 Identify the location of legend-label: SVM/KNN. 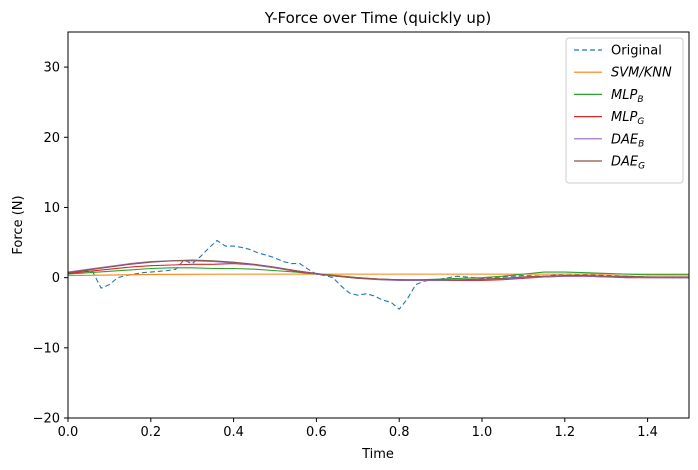
(641, 73).